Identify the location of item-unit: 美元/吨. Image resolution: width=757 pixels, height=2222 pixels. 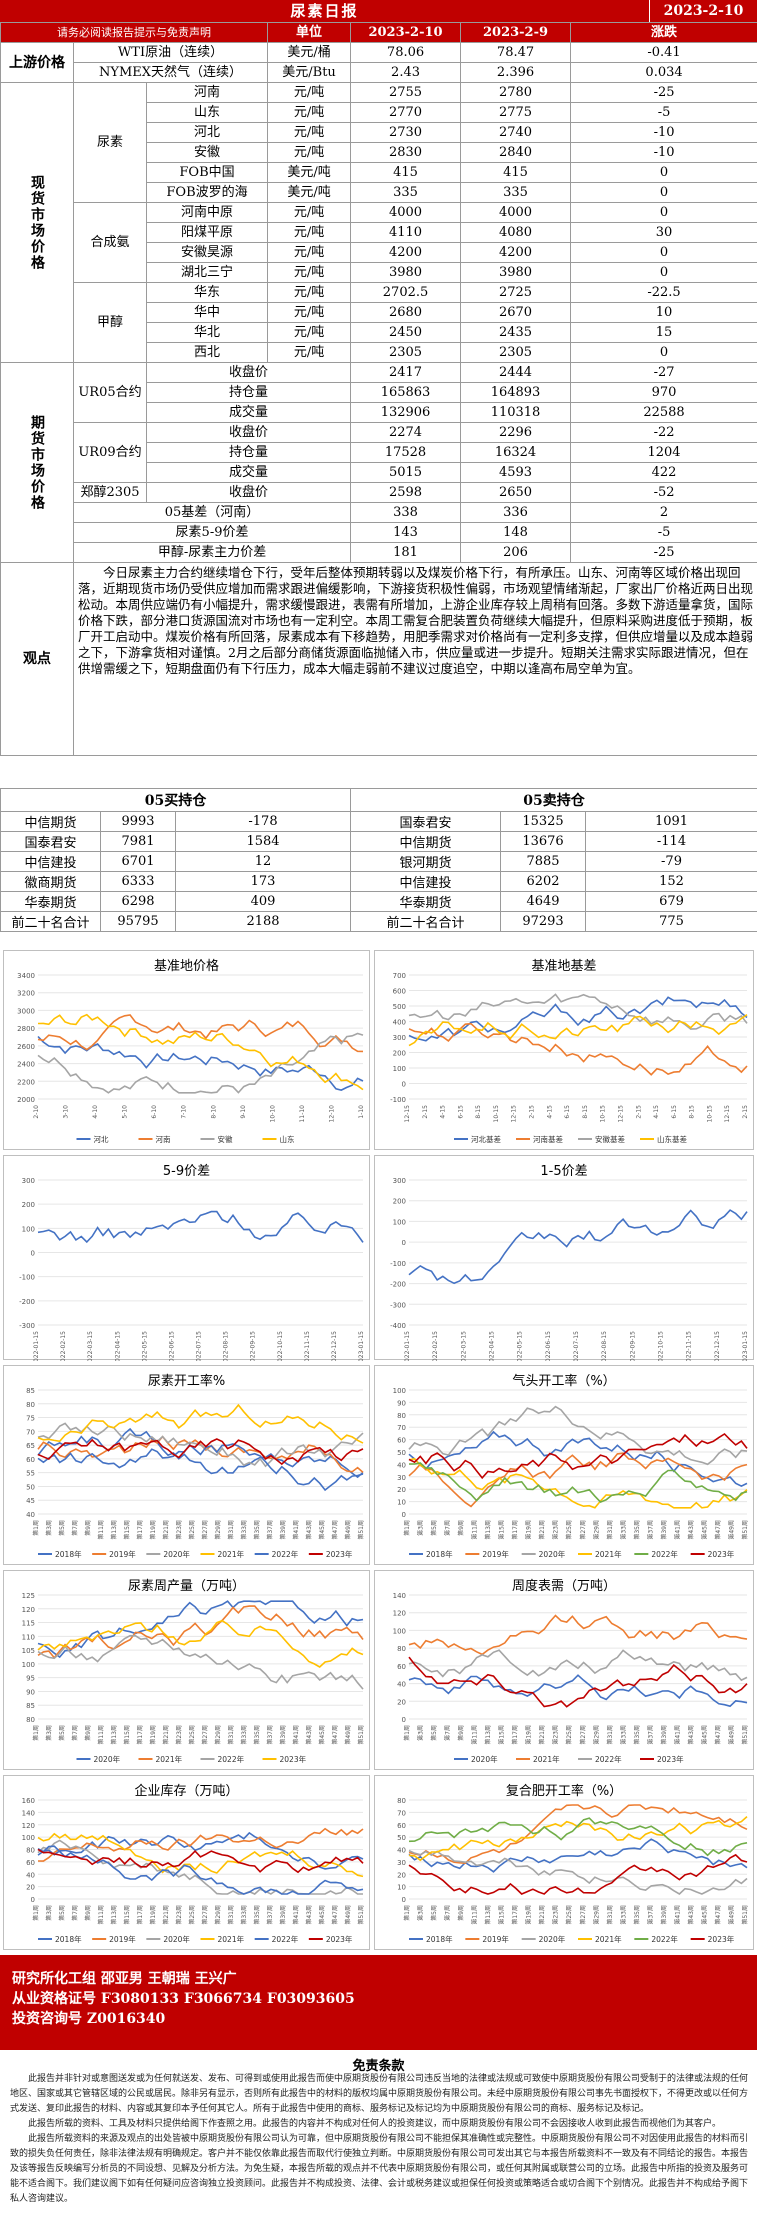
(309, 192).